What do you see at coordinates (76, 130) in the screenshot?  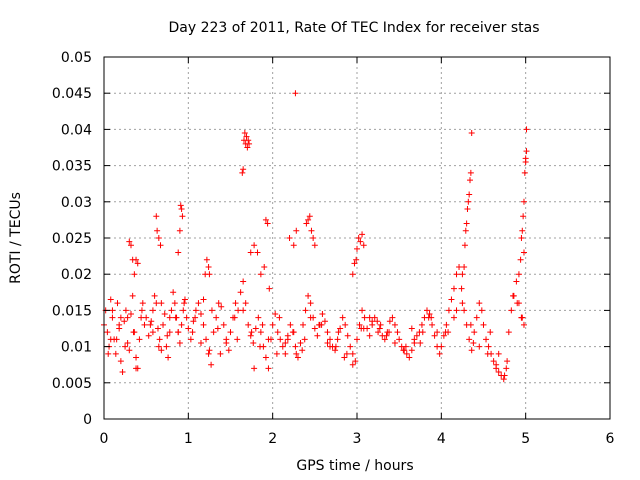 I see `y-tick-label: 0.04` at bounding box center [76, 130].